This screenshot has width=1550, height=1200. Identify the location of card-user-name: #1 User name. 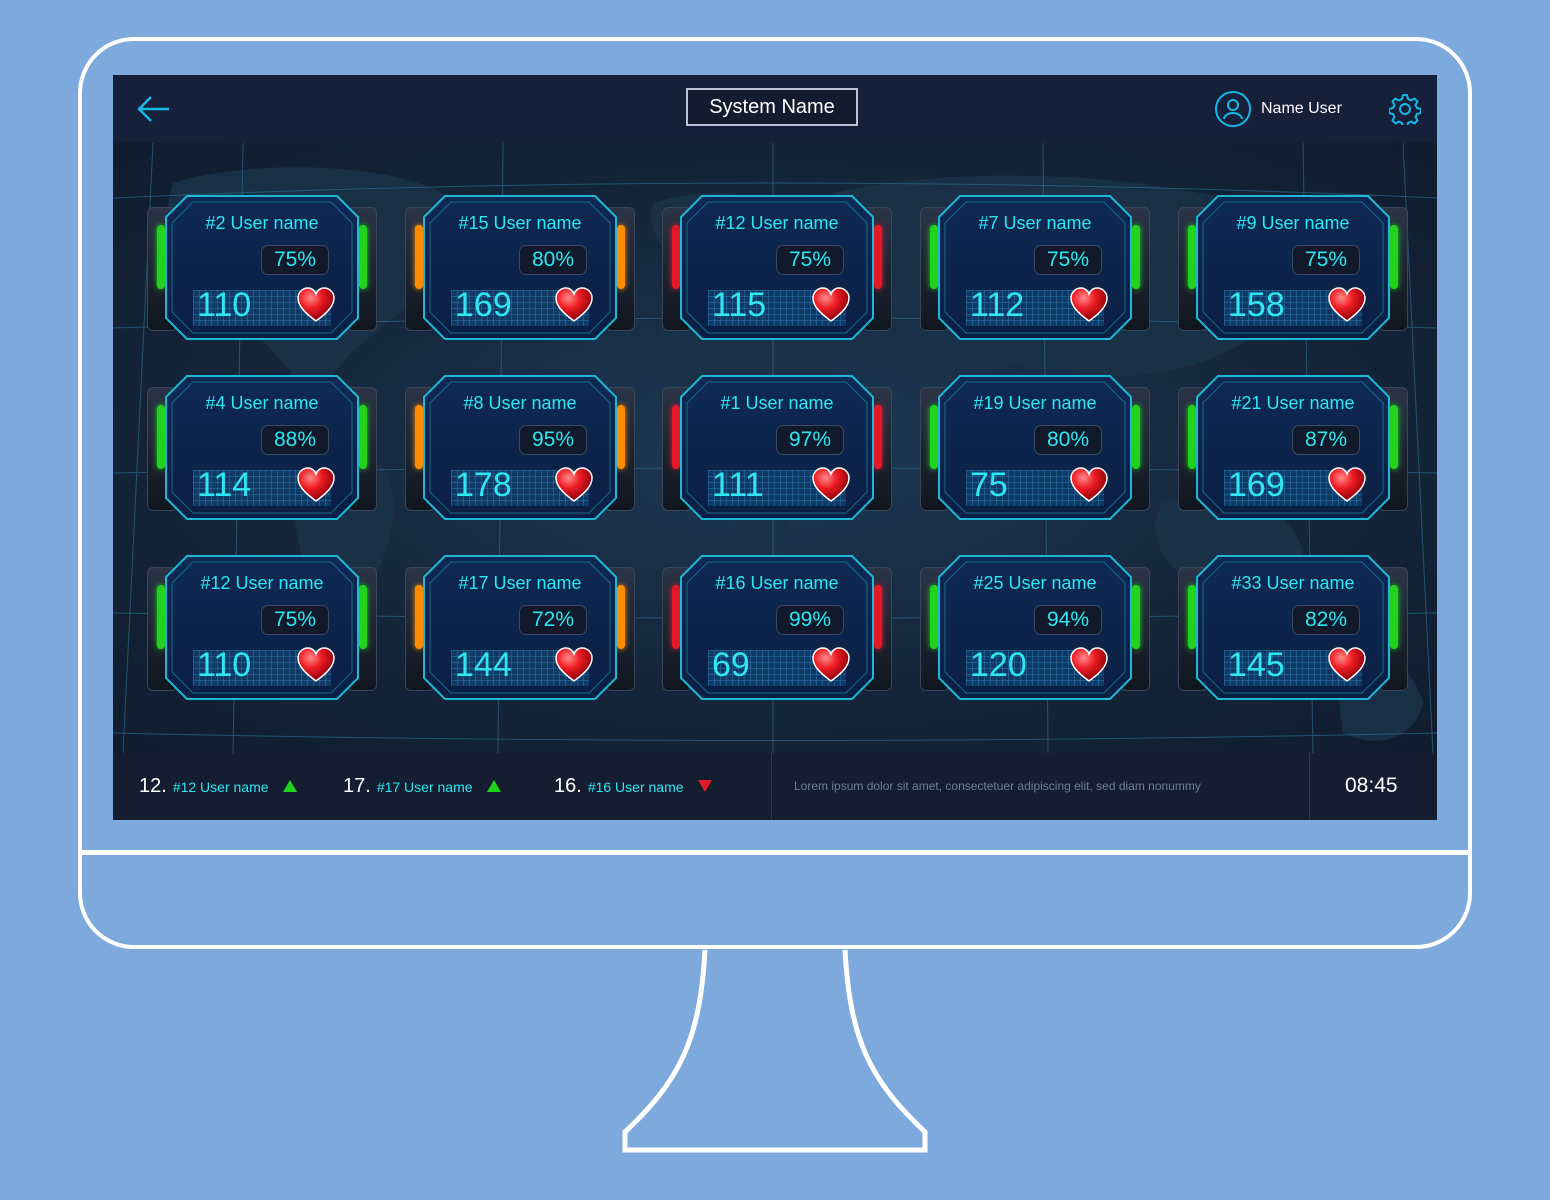
(777, 403).